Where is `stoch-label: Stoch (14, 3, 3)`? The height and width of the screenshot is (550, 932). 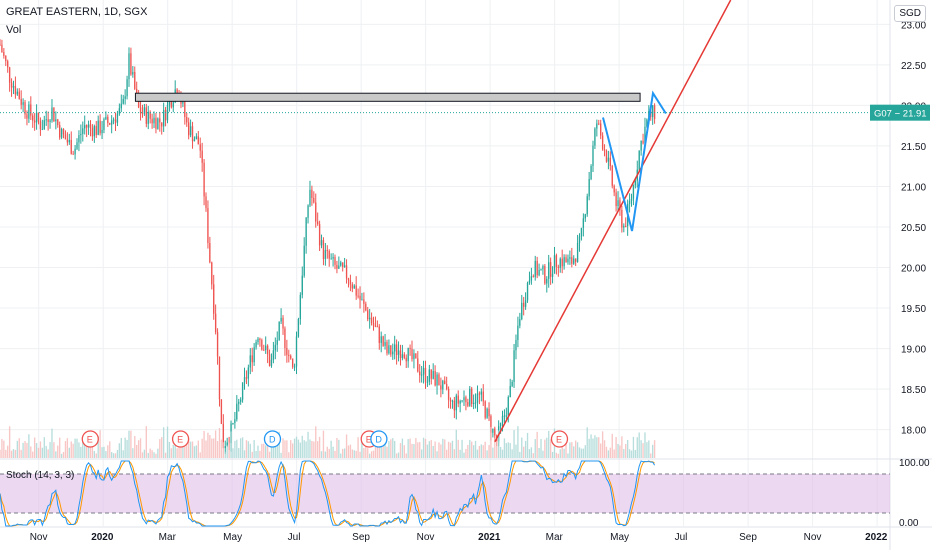 stoch-label: Stoch (14, 3, 3) is located at coordinates (40, 475).